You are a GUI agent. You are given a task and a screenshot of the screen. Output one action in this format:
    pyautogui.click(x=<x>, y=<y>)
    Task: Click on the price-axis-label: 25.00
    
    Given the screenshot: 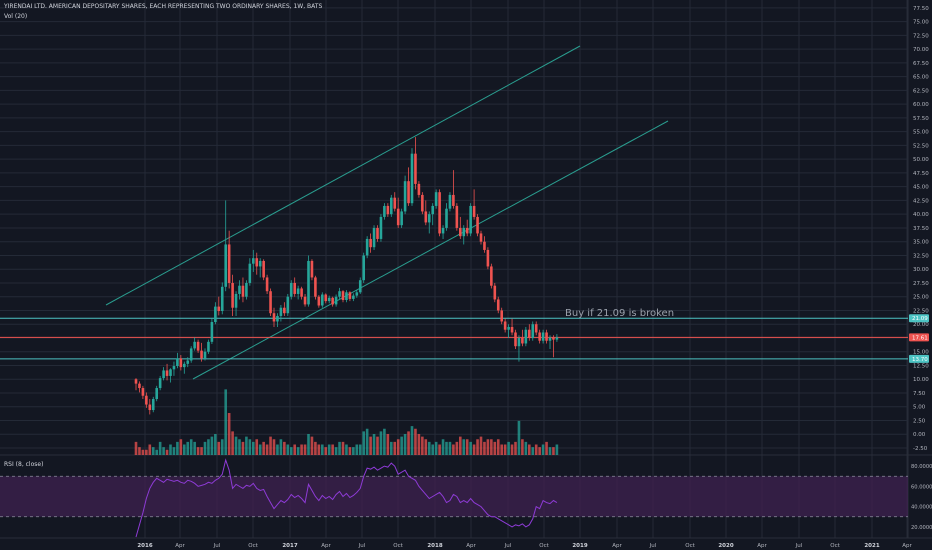 What is the action you would take?
    pyautogui.click(x=921, y=298)
    